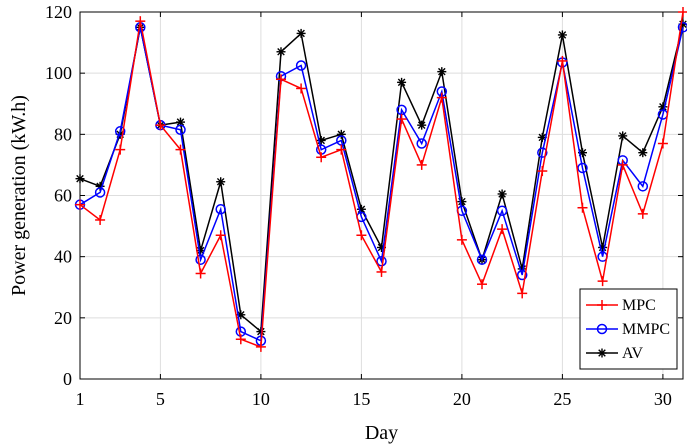 The image size is (687, 448). What do you see at coordinates (632, 353) in the screenshot?
I see `legend-label-av: AV` at bounding box center [632, 353].